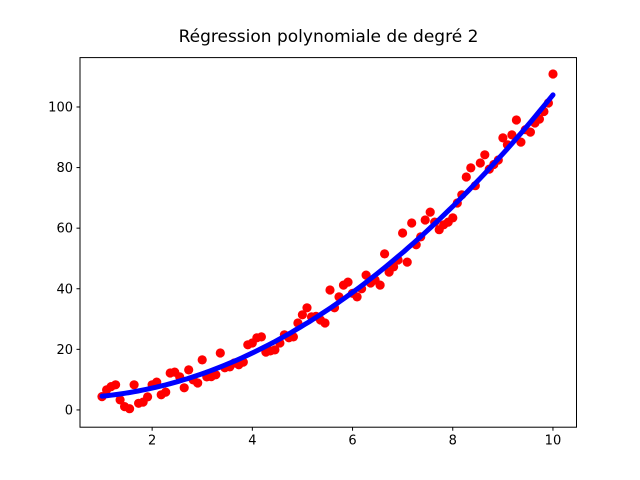 The height and width of the screenshot is (480, 640). What do you see at coordinates (64, 350) in the screenshot?
I see `y-tick-label: 20` at bounding box center [64, 350].